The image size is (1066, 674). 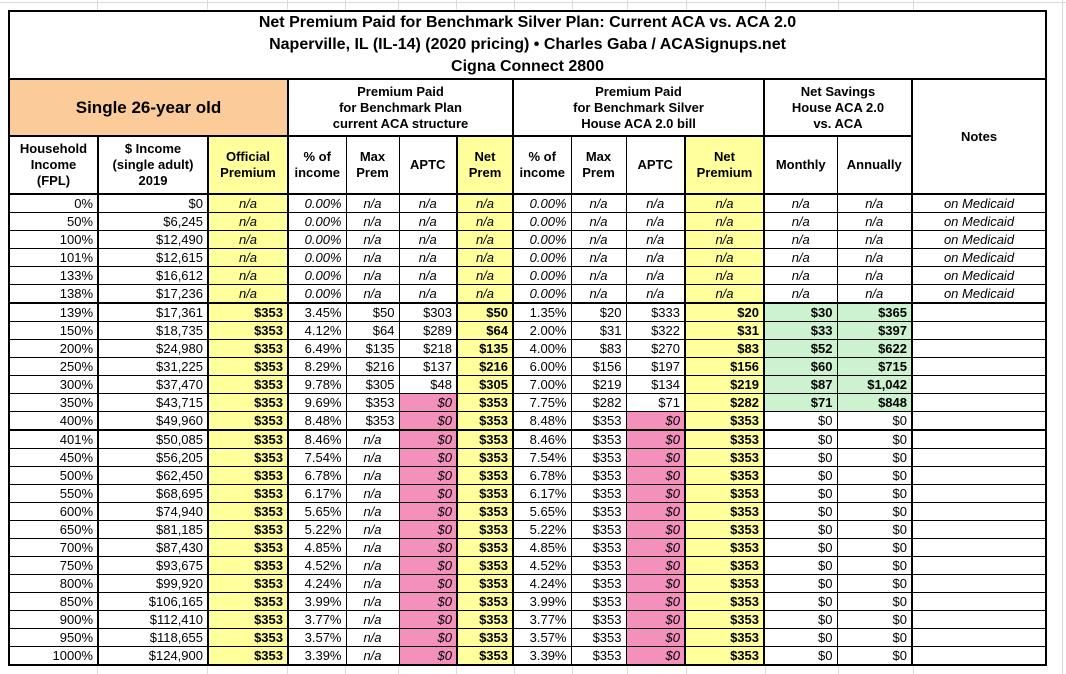 What do you see at coordinates (724, 384) in the screenshot?
I see `cell-net-premium-aca2: $219` at bounding box center [724, 384].